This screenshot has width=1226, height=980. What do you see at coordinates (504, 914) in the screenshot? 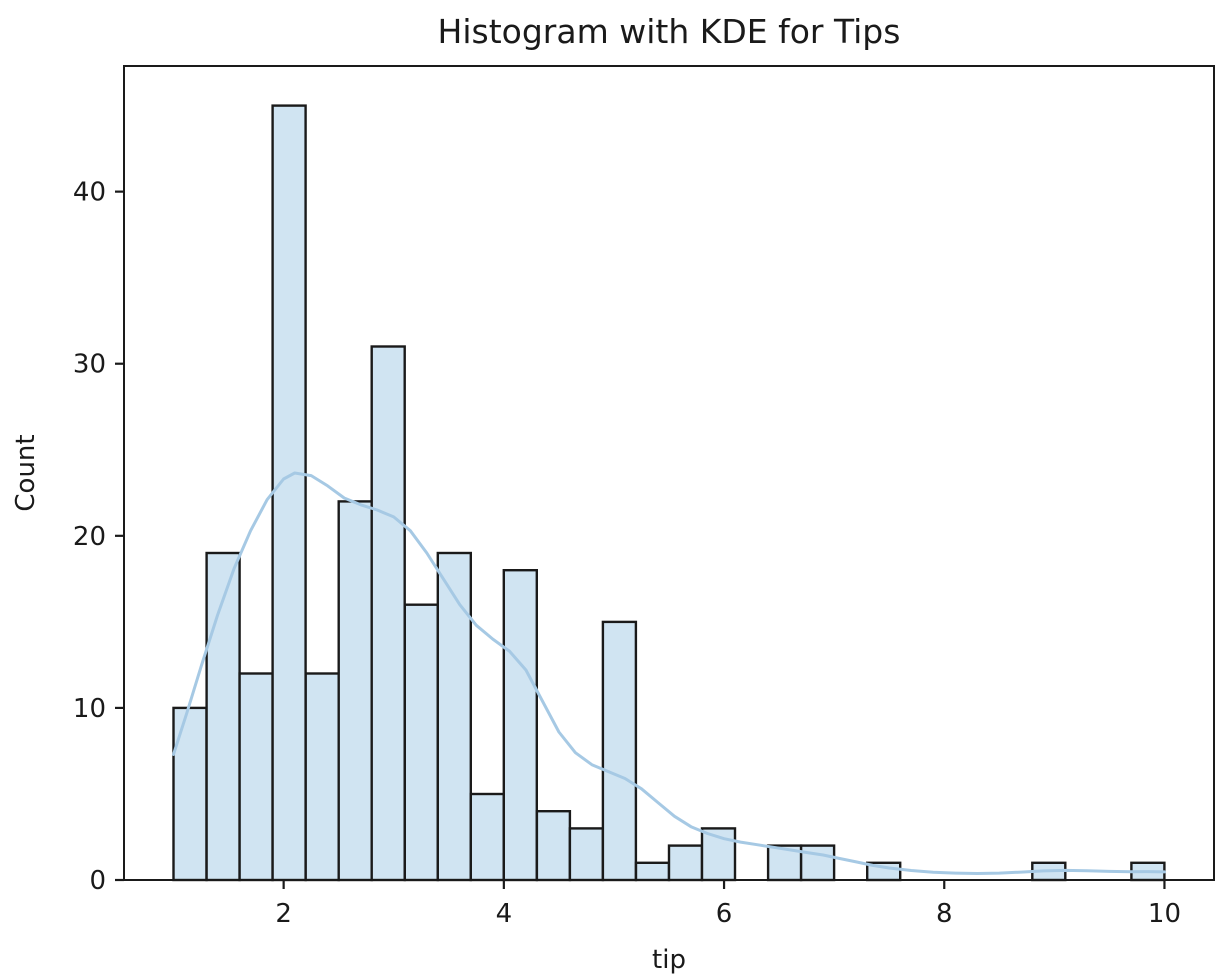
I see `x-tick-label: 4` at bounding box center [504, 914].